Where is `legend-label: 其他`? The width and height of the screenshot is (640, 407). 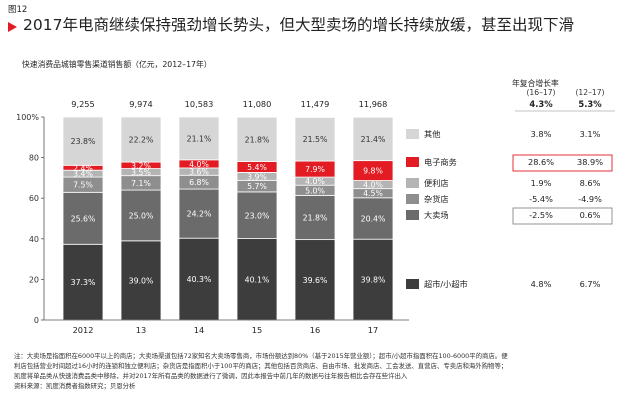 legend-label: 其他 is located at coordinates (432, 134).